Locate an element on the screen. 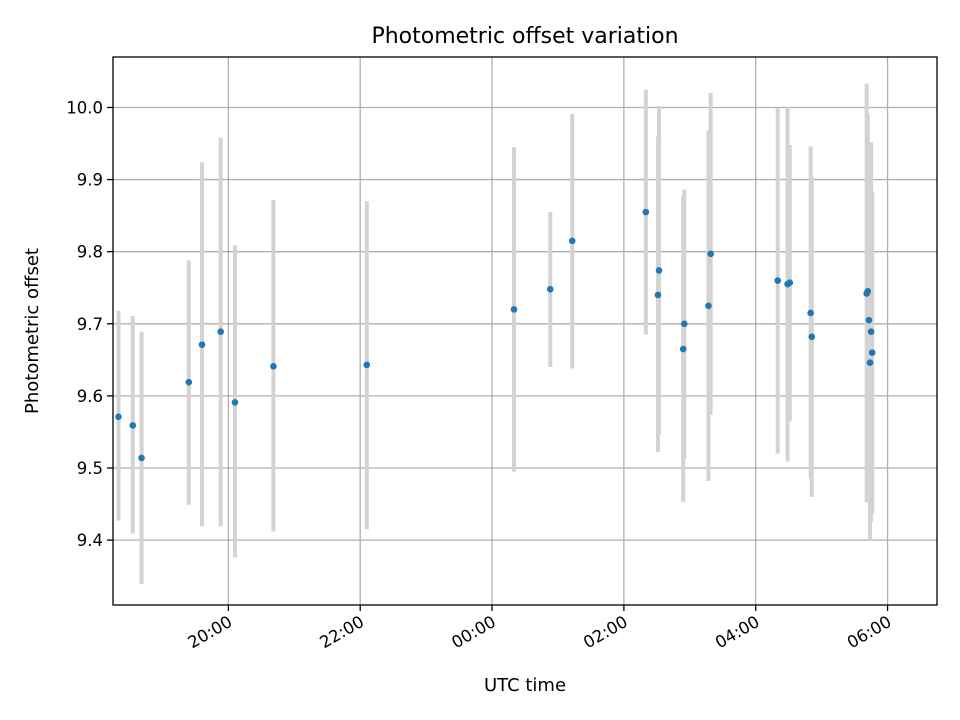  y-tick-label: 9.7 is located at coordinates (90, 324).